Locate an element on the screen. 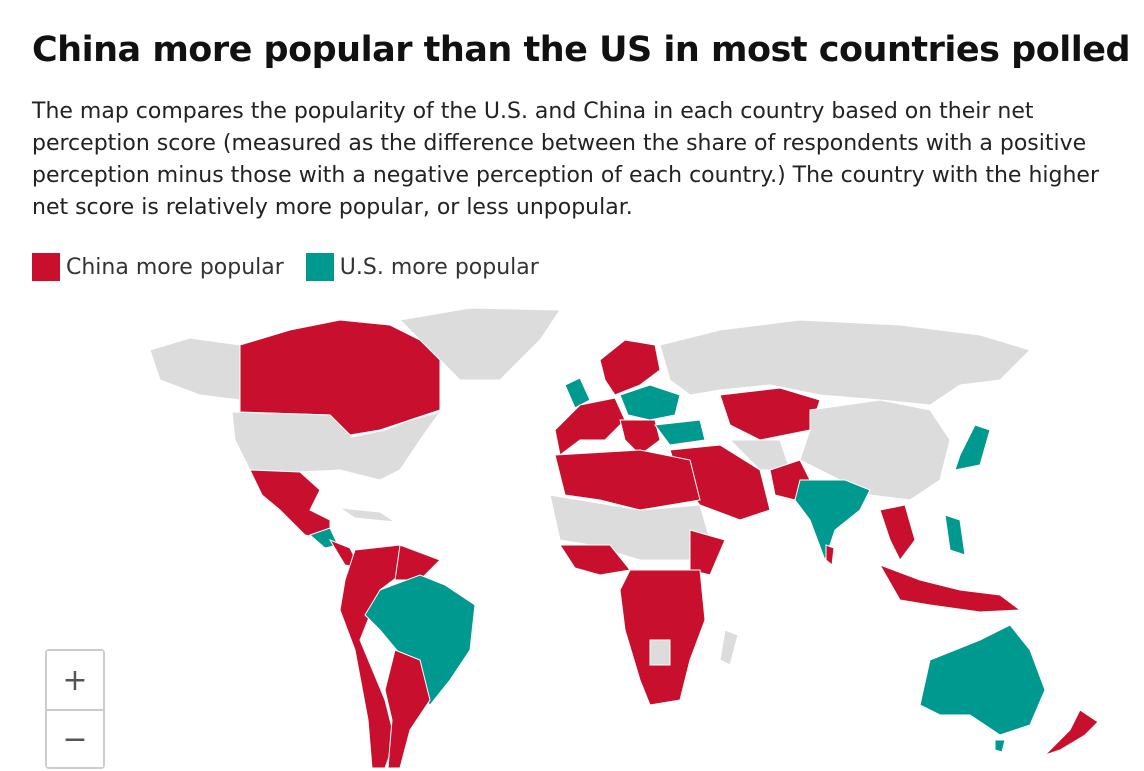  legend-item: China more popular is located at coordinates (158, 267).